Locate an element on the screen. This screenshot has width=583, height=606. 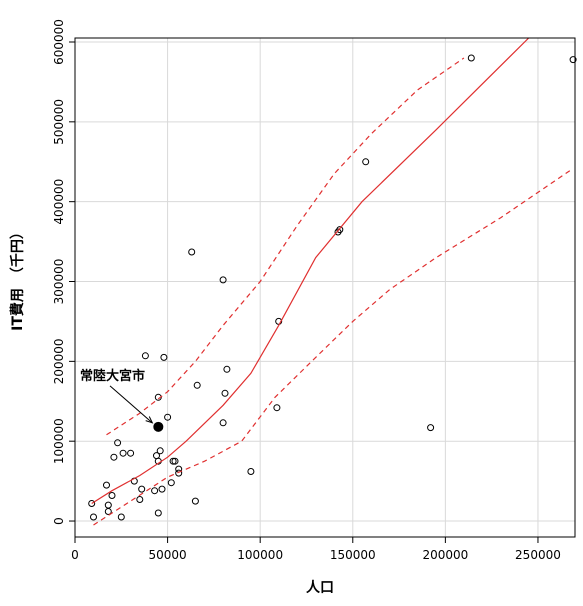
x-tick-label: 50000 is located at coordinates (167, 555).